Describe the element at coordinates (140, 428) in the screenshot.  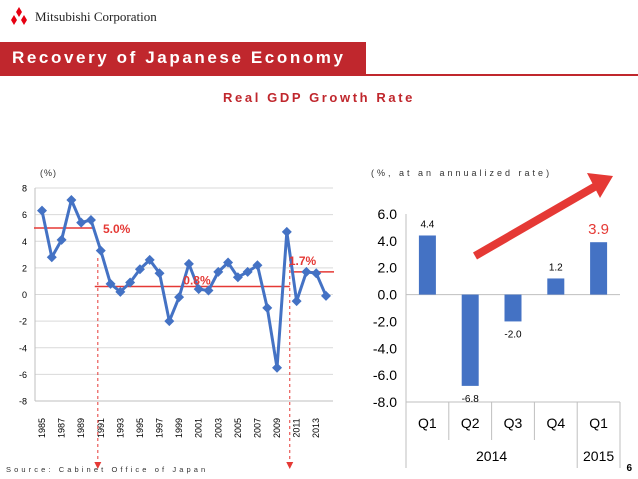
I see `left-x-tick-label: 1995` at that location.